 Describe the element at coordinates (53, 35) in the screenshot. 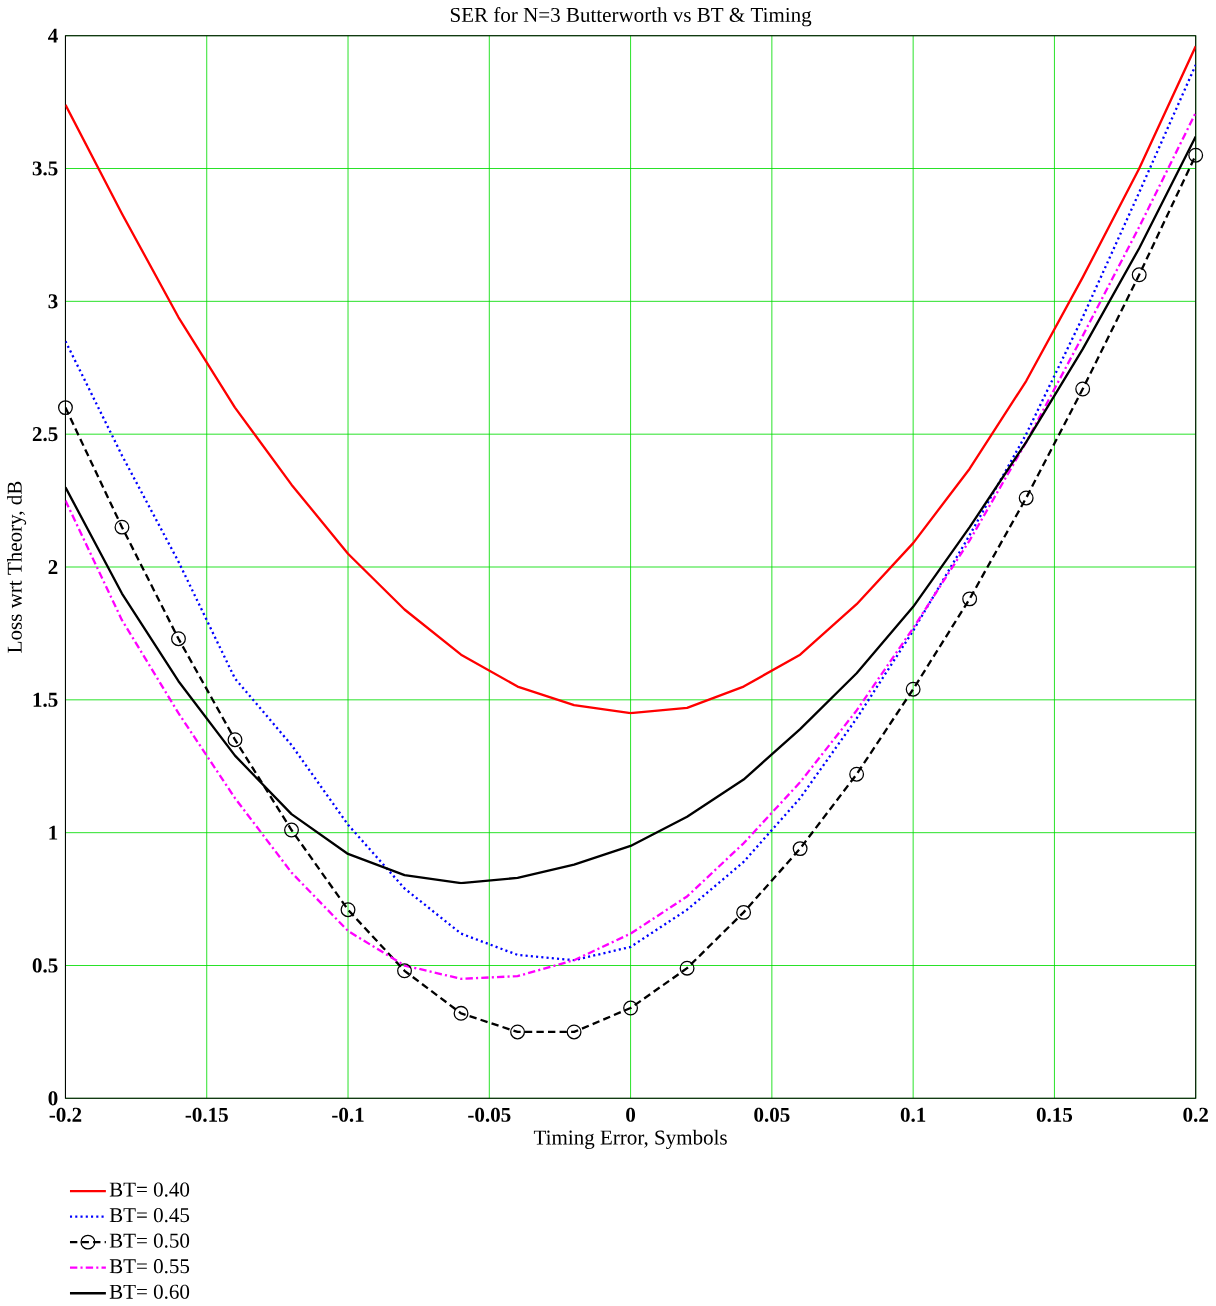

I see `y-tick-label: 4` at that location.